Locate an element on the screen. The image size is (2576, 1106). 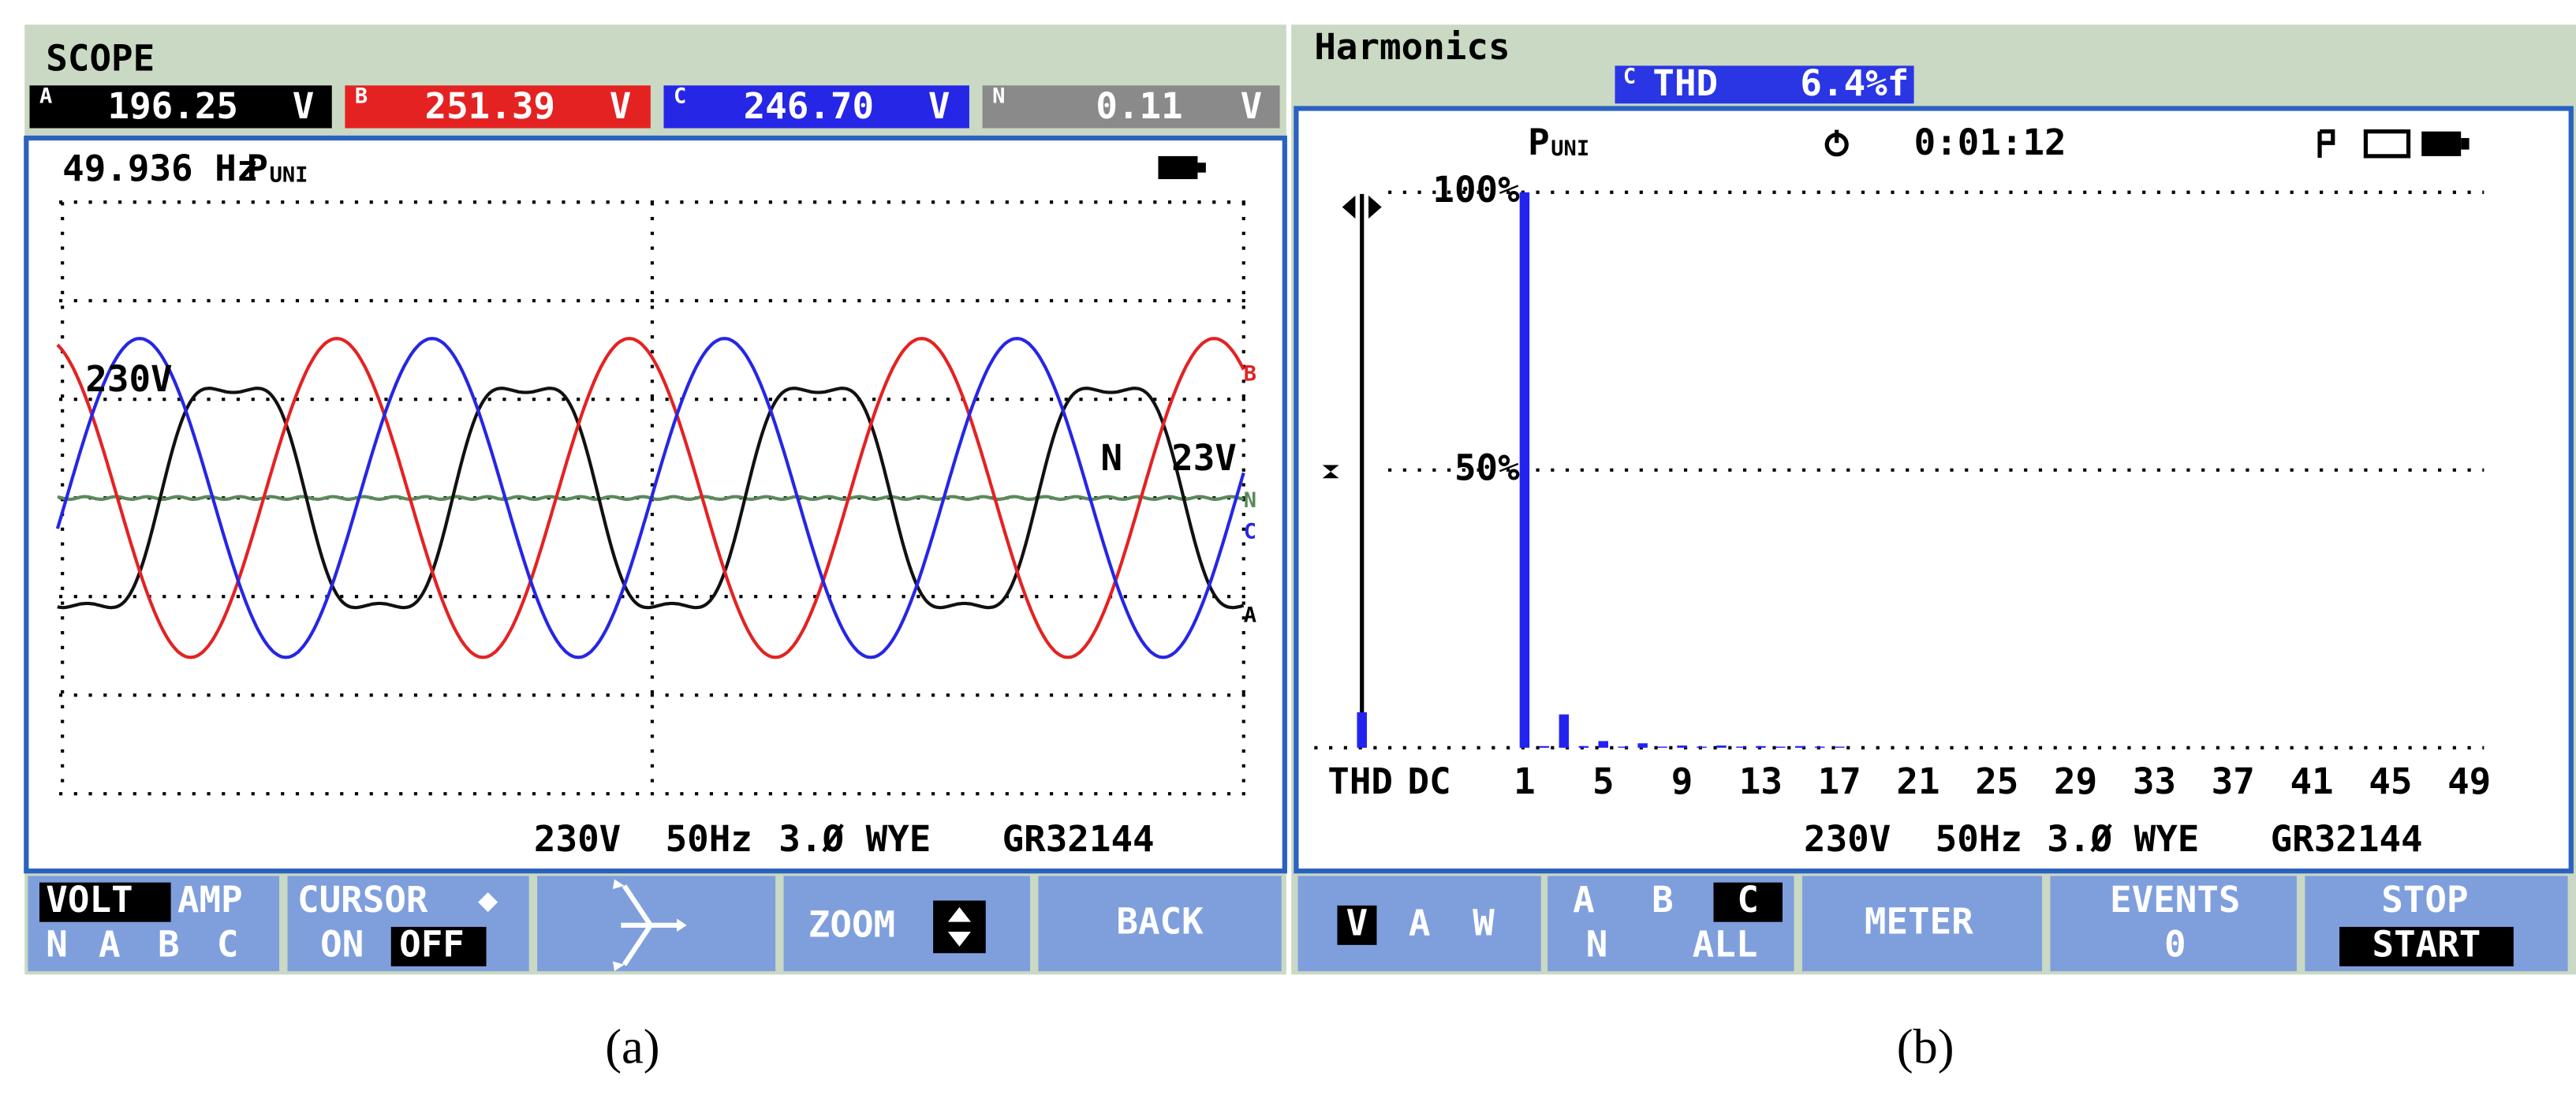
waveforms is located at coordinates (650, 498).